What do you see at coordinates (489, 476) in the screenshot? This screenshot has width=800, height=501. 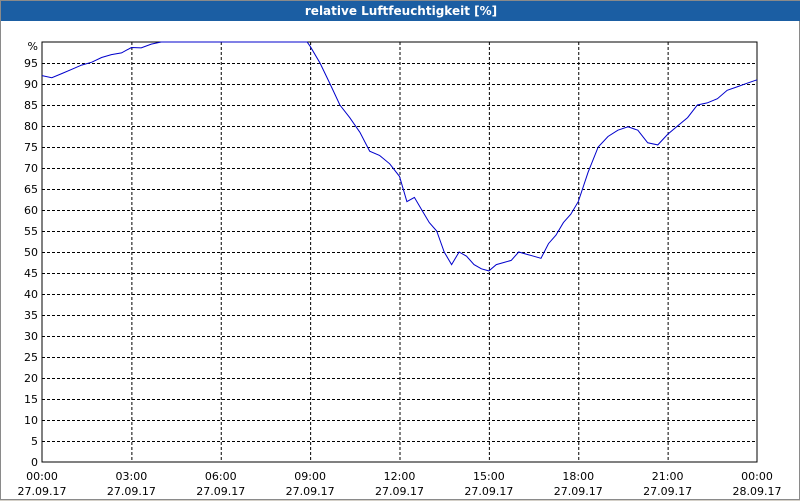 I see `x-tick-time-label: 15:00` at bounding box center [489, 476].